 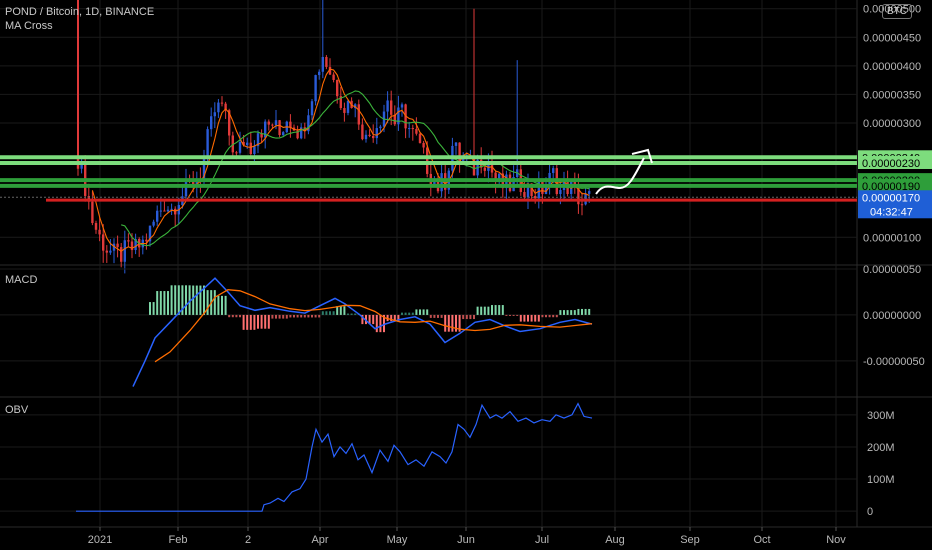 I want to click on y-axis-tick-label: 0, so click(x=870, y=512).